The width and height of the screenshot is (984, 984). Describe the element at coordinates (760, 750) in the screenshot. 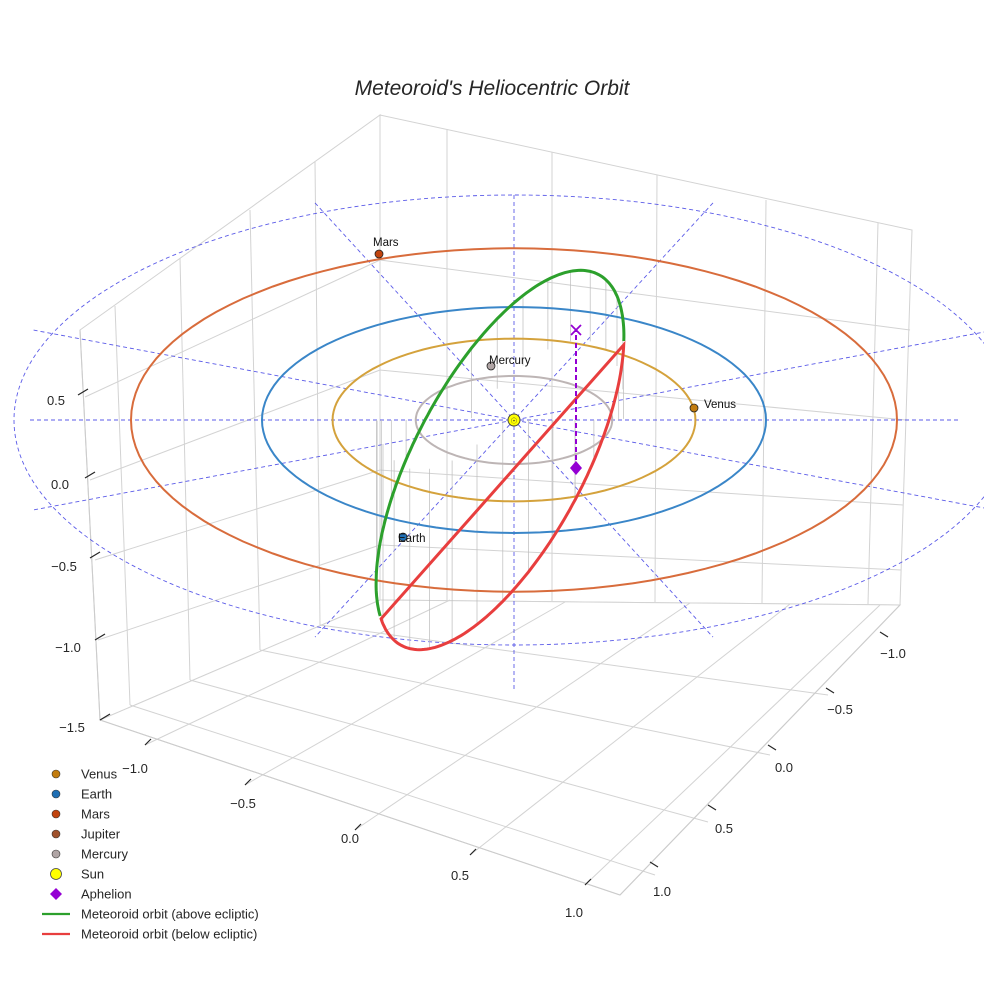

I see `y-axis-line` at that location.